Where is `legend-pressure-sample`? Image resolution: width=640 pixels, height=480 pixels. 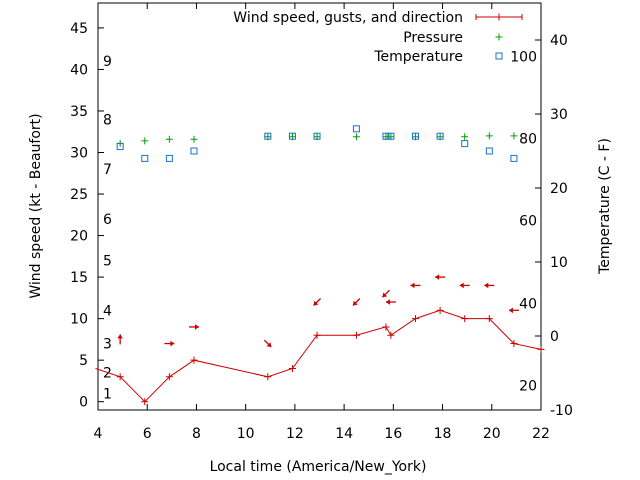
legend-pressure-sample is located at coordinates (499, 37).